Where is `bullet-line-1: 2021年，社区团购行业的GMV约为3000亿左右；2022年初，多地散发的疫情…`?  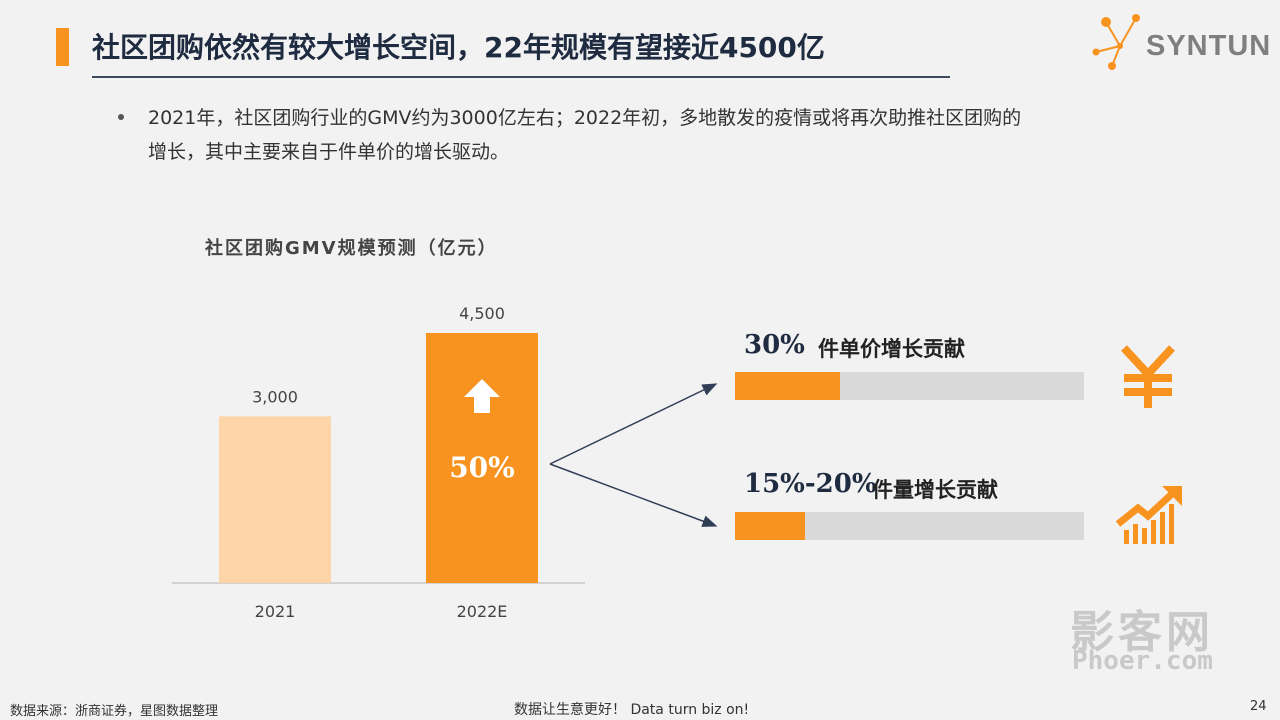 bullet-line-1: 2021年，社区团购行业的GMV约为3000亿左右；2022年初，多地散发的疫情… is located at coordinates (585, 118).